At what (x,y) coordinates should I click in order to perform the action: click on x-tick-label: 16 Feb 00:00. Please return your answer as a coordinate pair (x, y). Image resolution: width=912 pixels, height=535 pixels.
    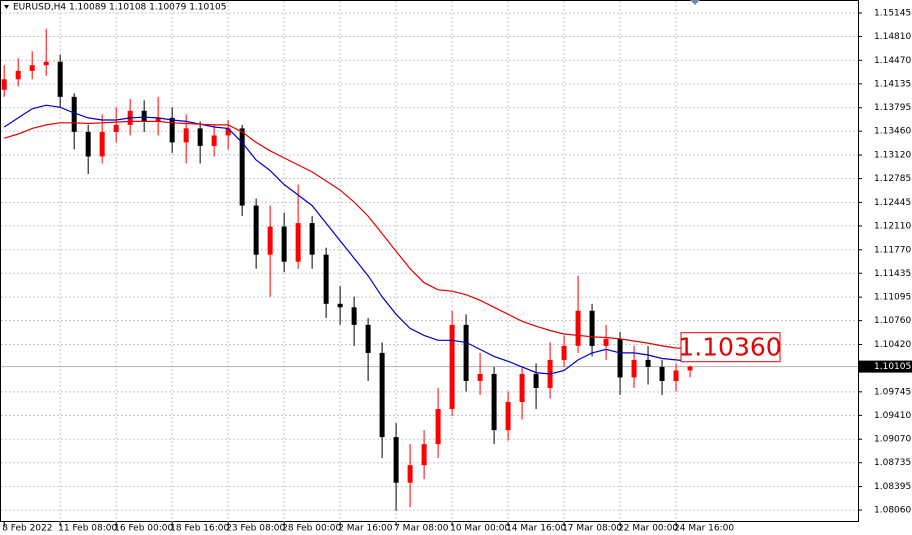
    Looking at the image, I should click on (143, 529).